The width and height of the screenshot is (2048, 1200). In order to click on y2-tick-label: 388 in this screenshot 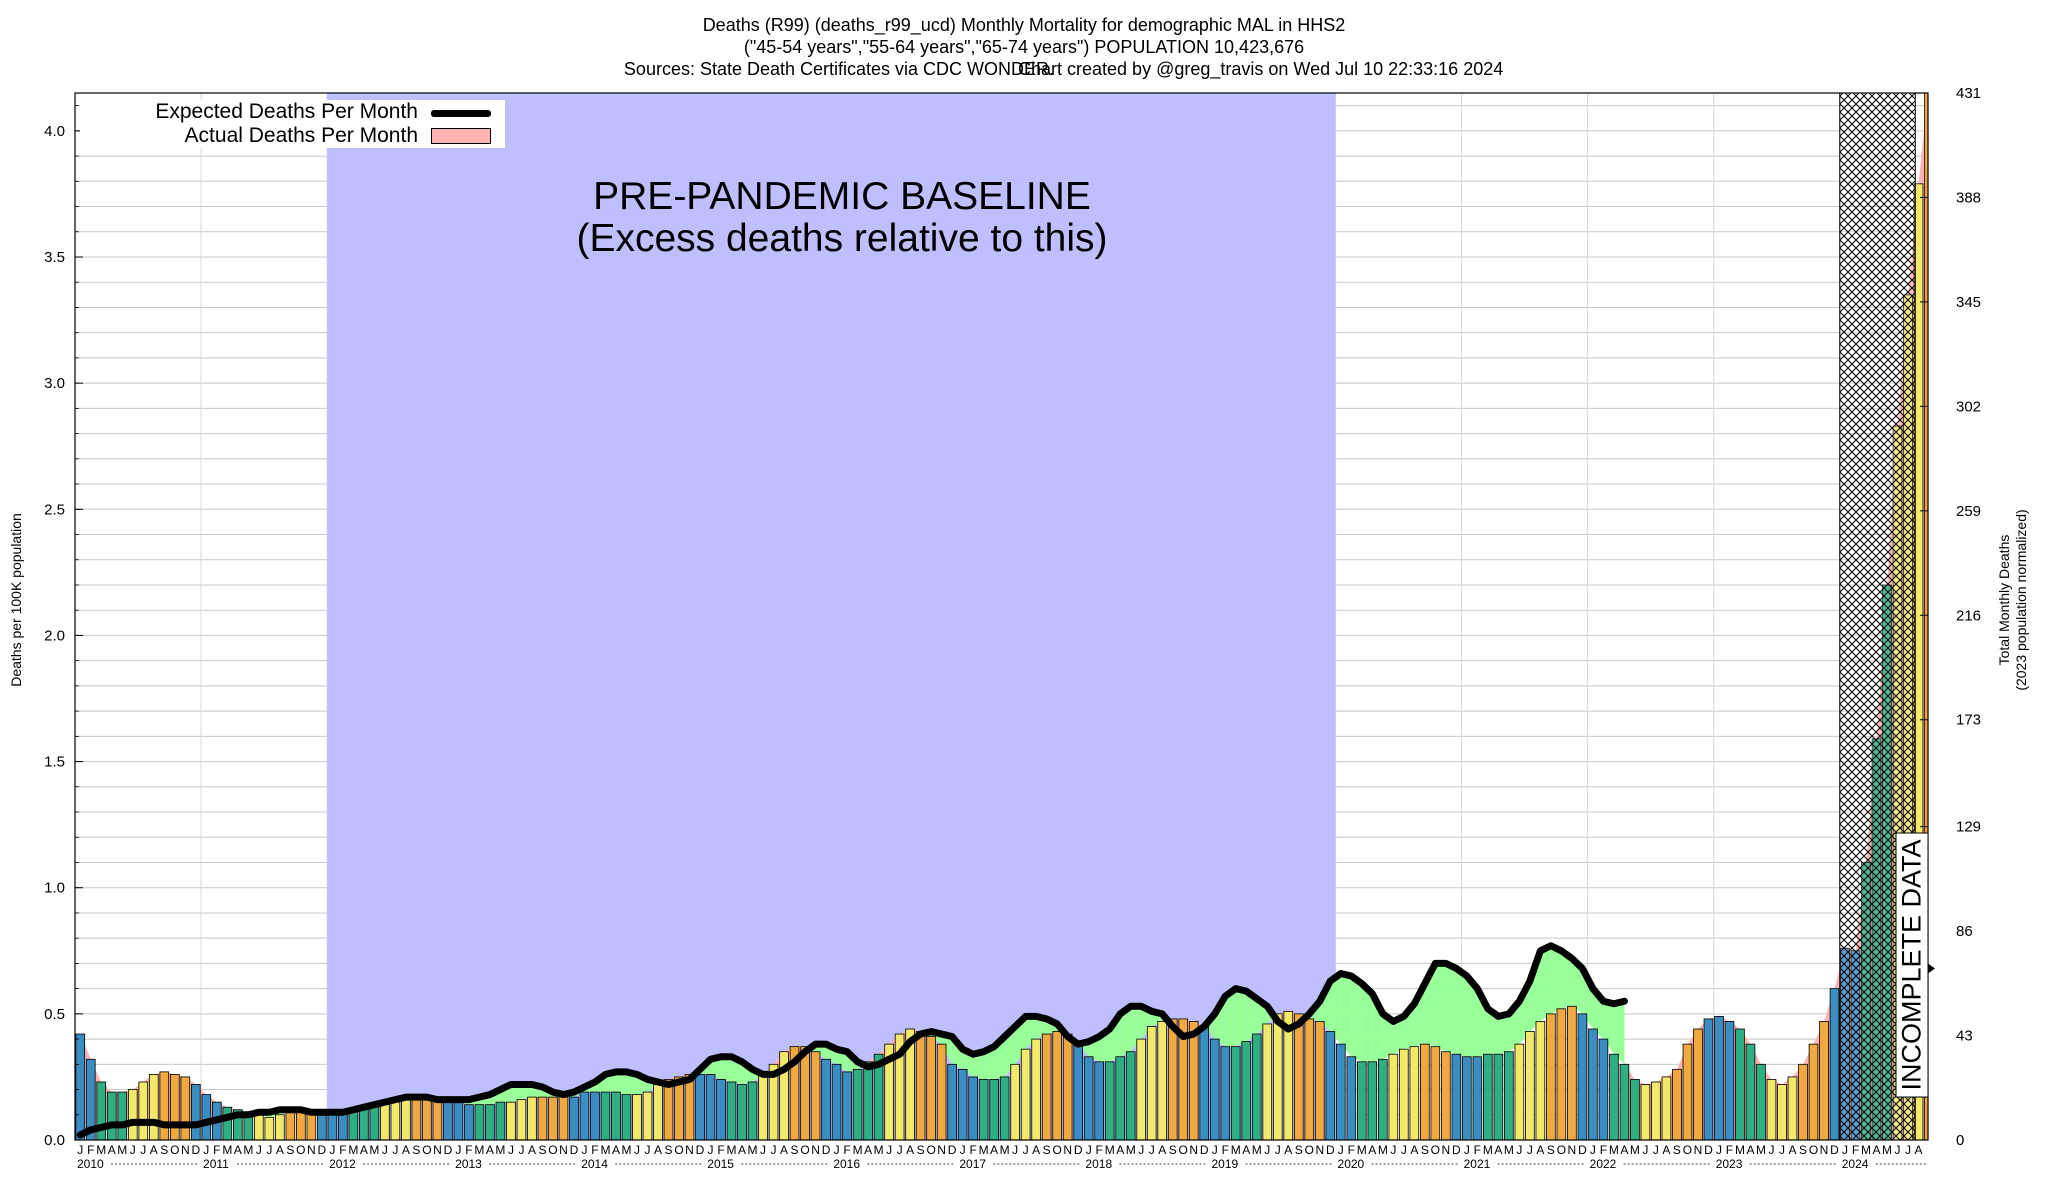, I will do `click(1968, 197)`.